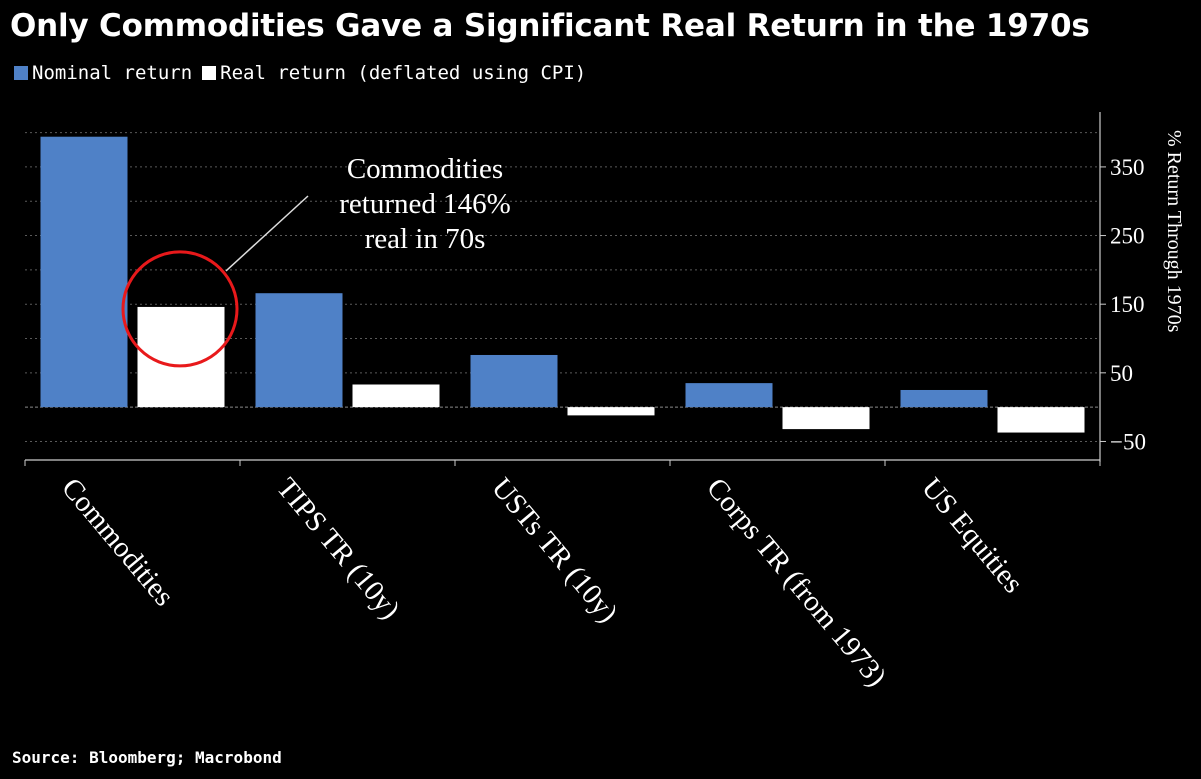  I want to click on x-tick-label: Corps TR (from 1973), so click(796, 582).